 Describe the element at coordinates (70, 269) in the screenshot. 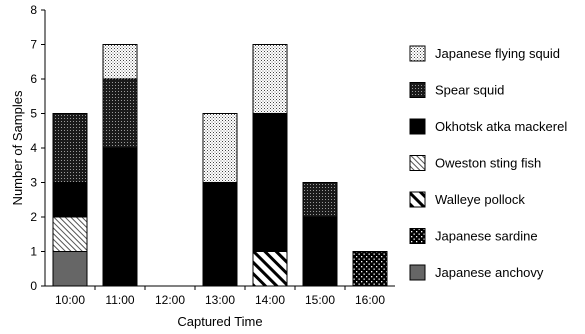

I see `bar-segment-japanese-anchovy` at that location.